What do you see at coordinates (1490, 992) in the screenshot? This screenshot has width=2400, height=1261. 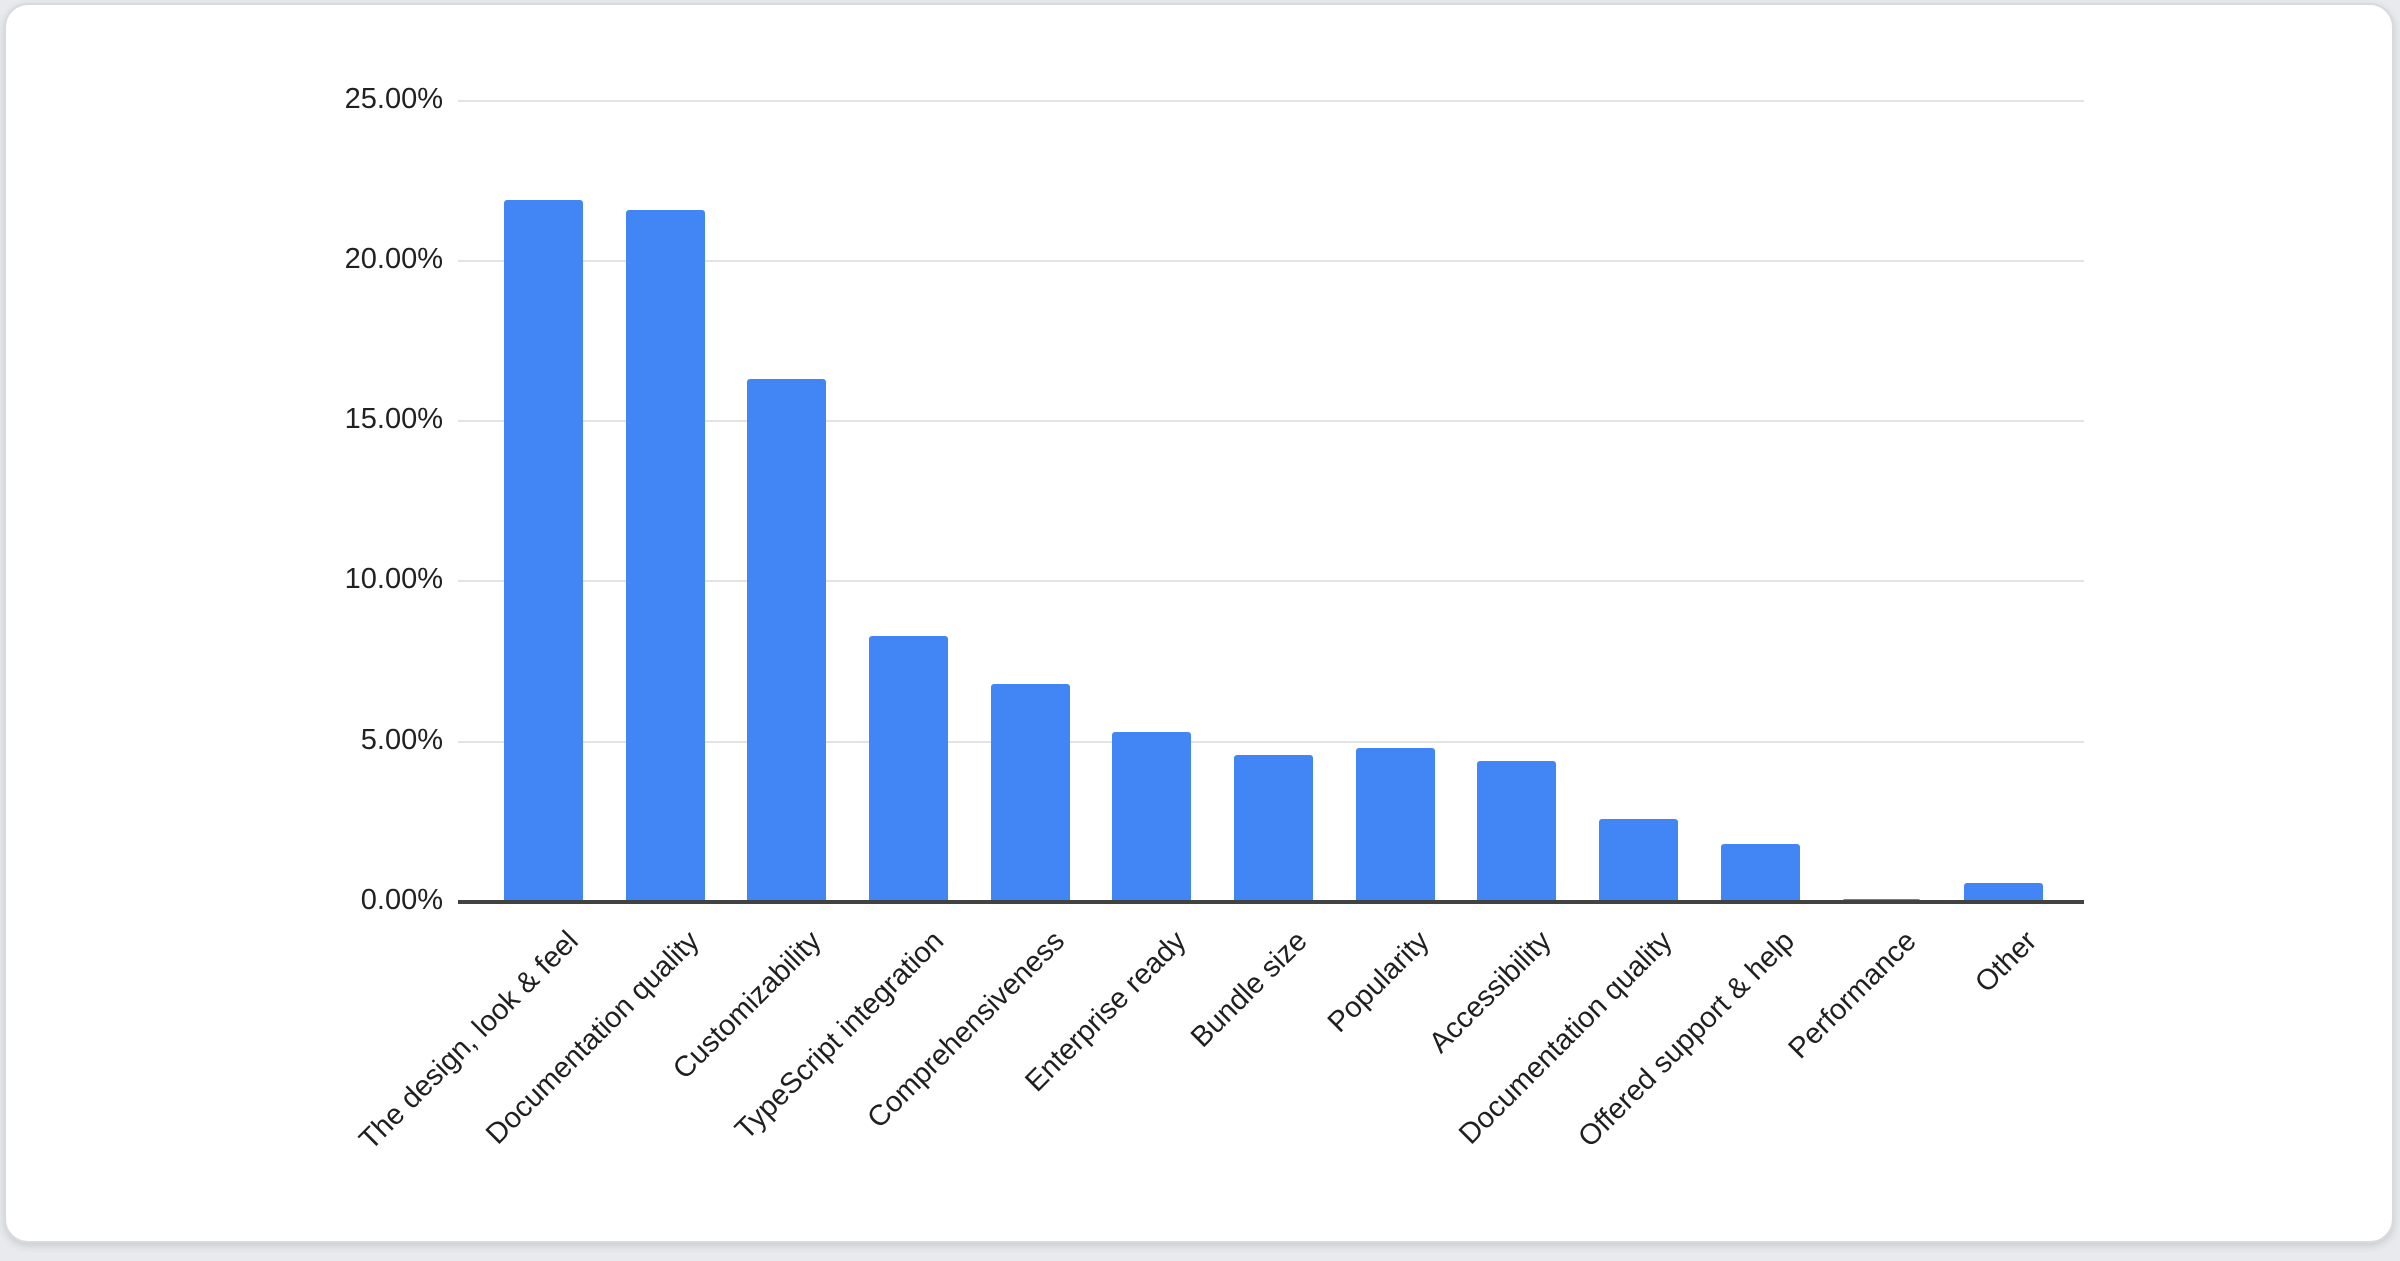 I see `x-axis-label: Accessibility` at bounding box center [1490, 992].